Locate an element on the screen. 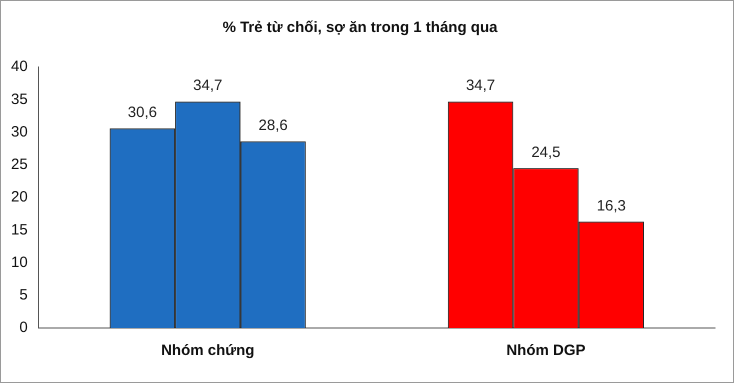  y-tick-label: 40 is located at coordinates (19, 67).